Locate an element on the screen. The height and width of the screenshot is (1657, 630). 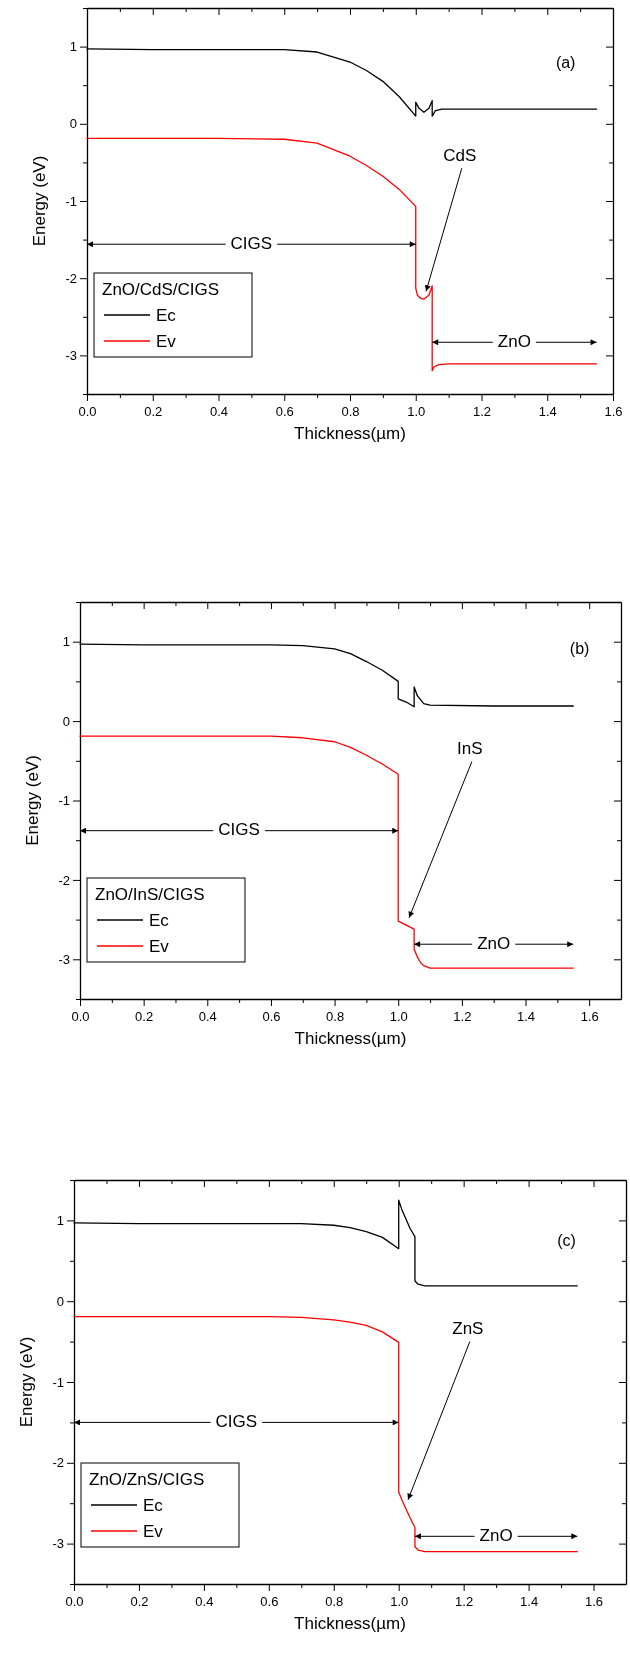
annotation: (b) is located at coordinates (579, 648).